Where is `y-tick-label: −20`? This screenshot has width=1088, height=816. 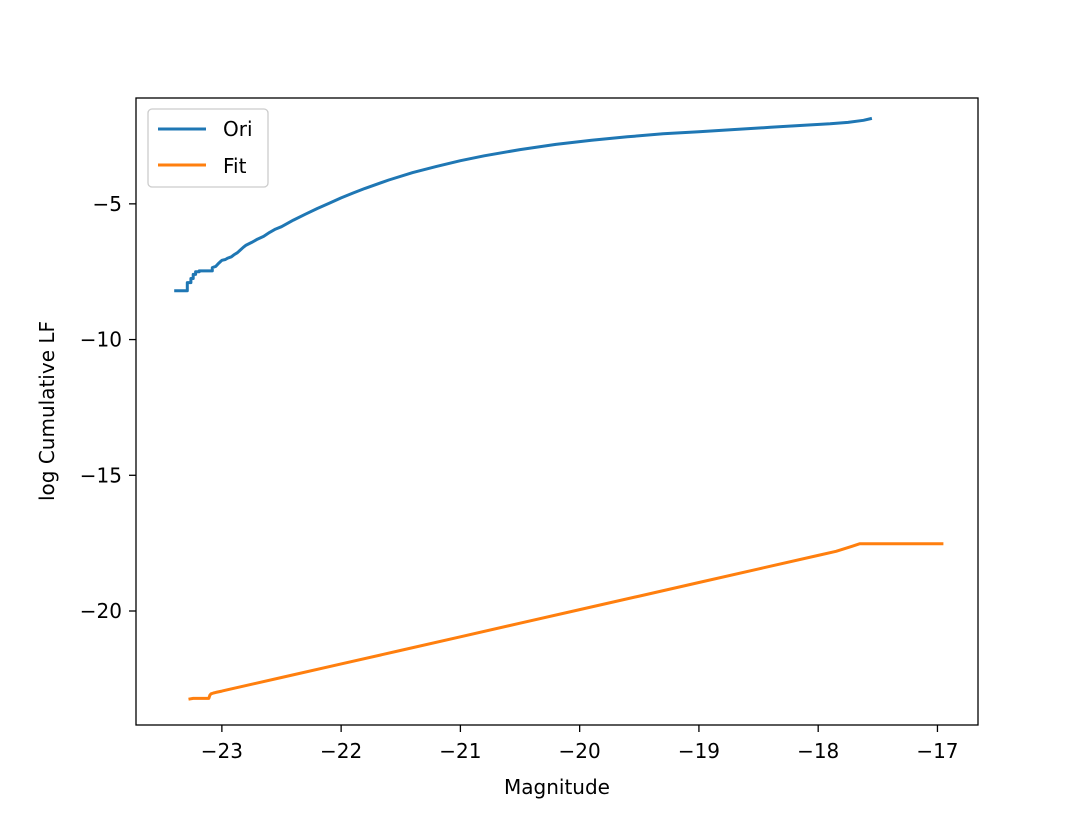 y-tick-label: −20 is located at coordinates (101, 611).